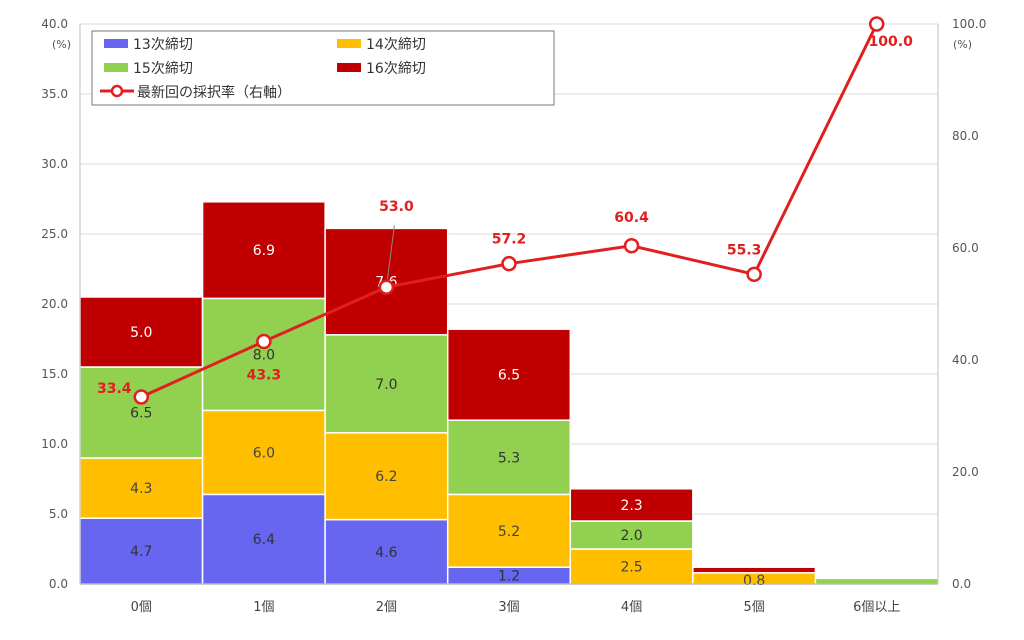  I want to click on legend-label: 最新回の採択率（右軸）, so click(214, 92).